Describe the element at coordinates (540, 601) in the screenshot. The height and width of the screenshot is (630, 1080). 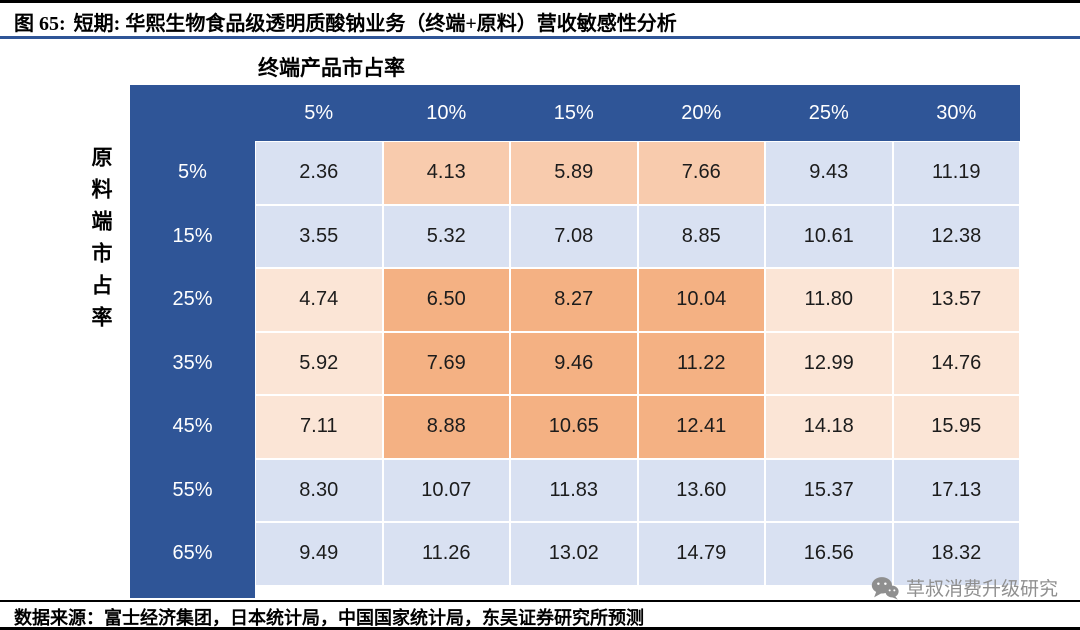
I see `footer-top-rule` at that location.